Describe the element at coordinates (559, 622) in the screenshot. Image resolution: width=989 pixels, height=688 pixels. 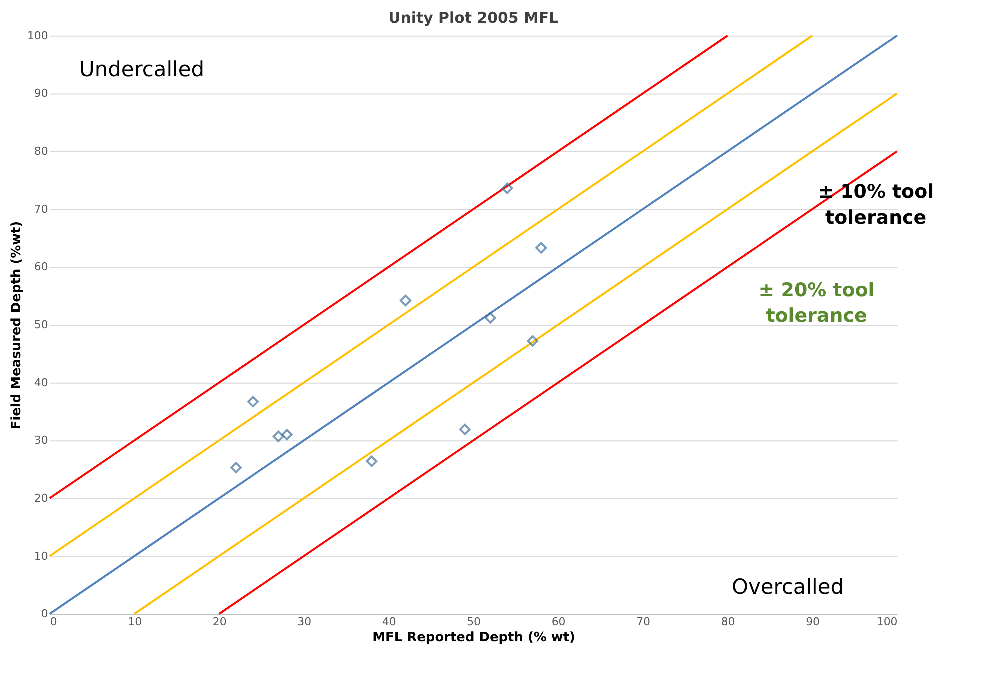
I see `x-tick-label: 60` at that location.